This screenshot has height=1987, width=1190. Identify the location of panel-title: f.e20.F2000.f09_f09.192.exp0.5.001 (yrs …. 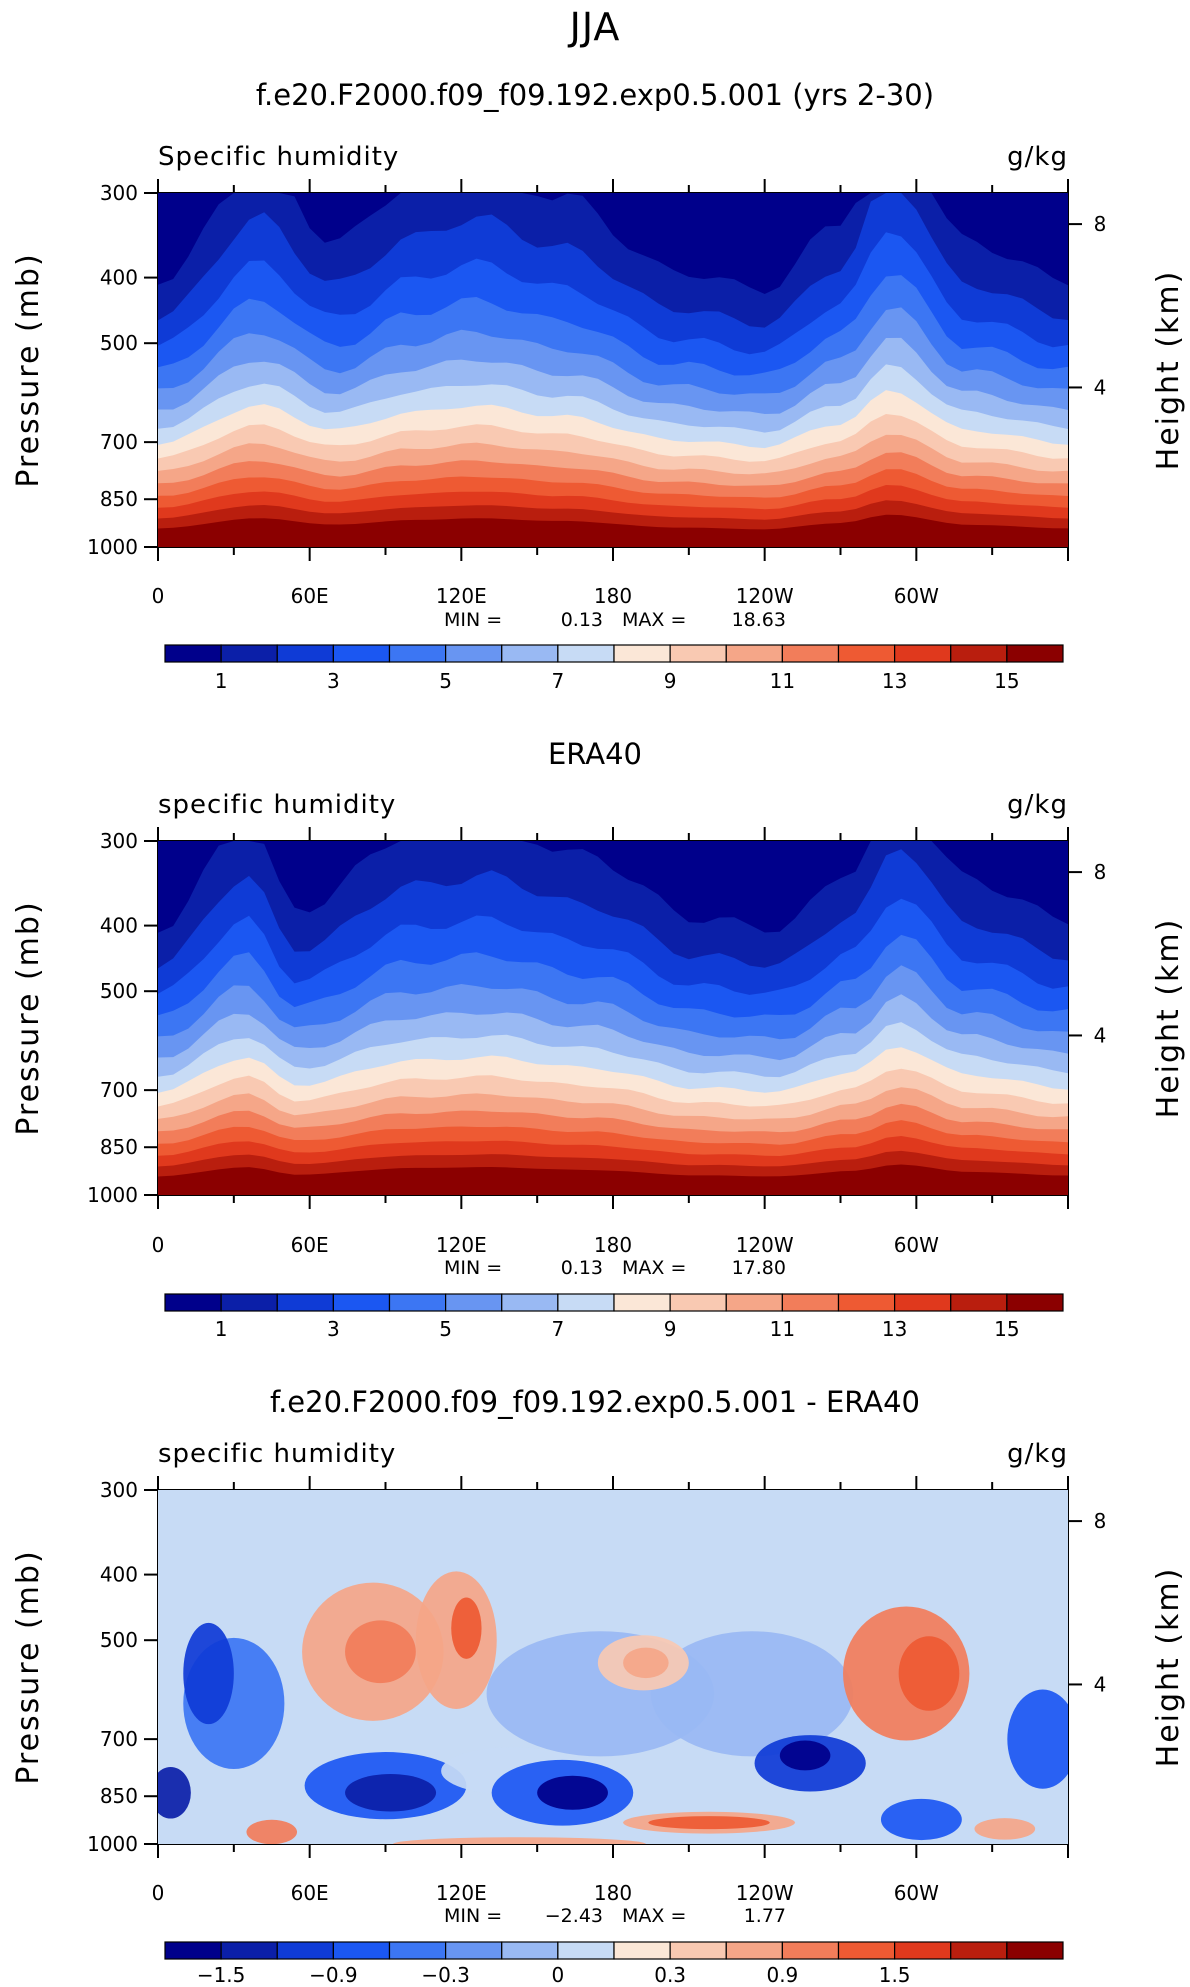
(595, 95).